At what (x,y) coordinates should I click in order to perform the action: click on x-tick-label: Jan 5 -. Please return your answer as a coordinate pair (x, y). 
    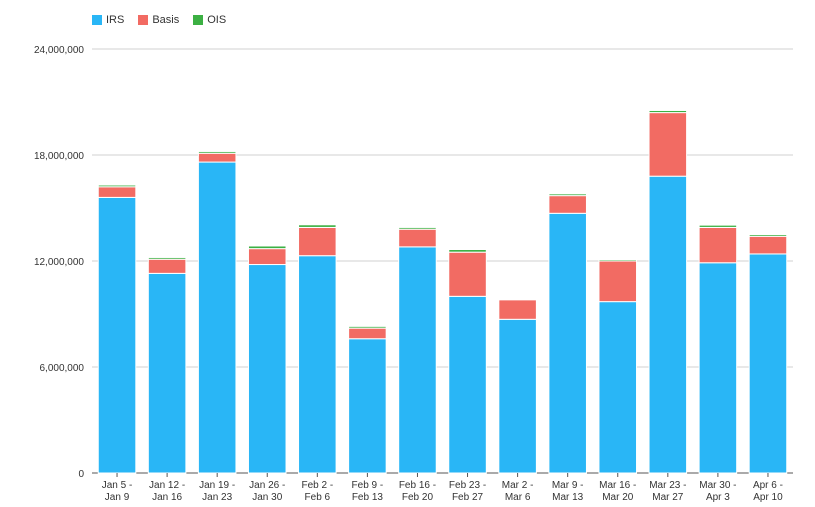
    Looking at the image, I should click on (117, 485).